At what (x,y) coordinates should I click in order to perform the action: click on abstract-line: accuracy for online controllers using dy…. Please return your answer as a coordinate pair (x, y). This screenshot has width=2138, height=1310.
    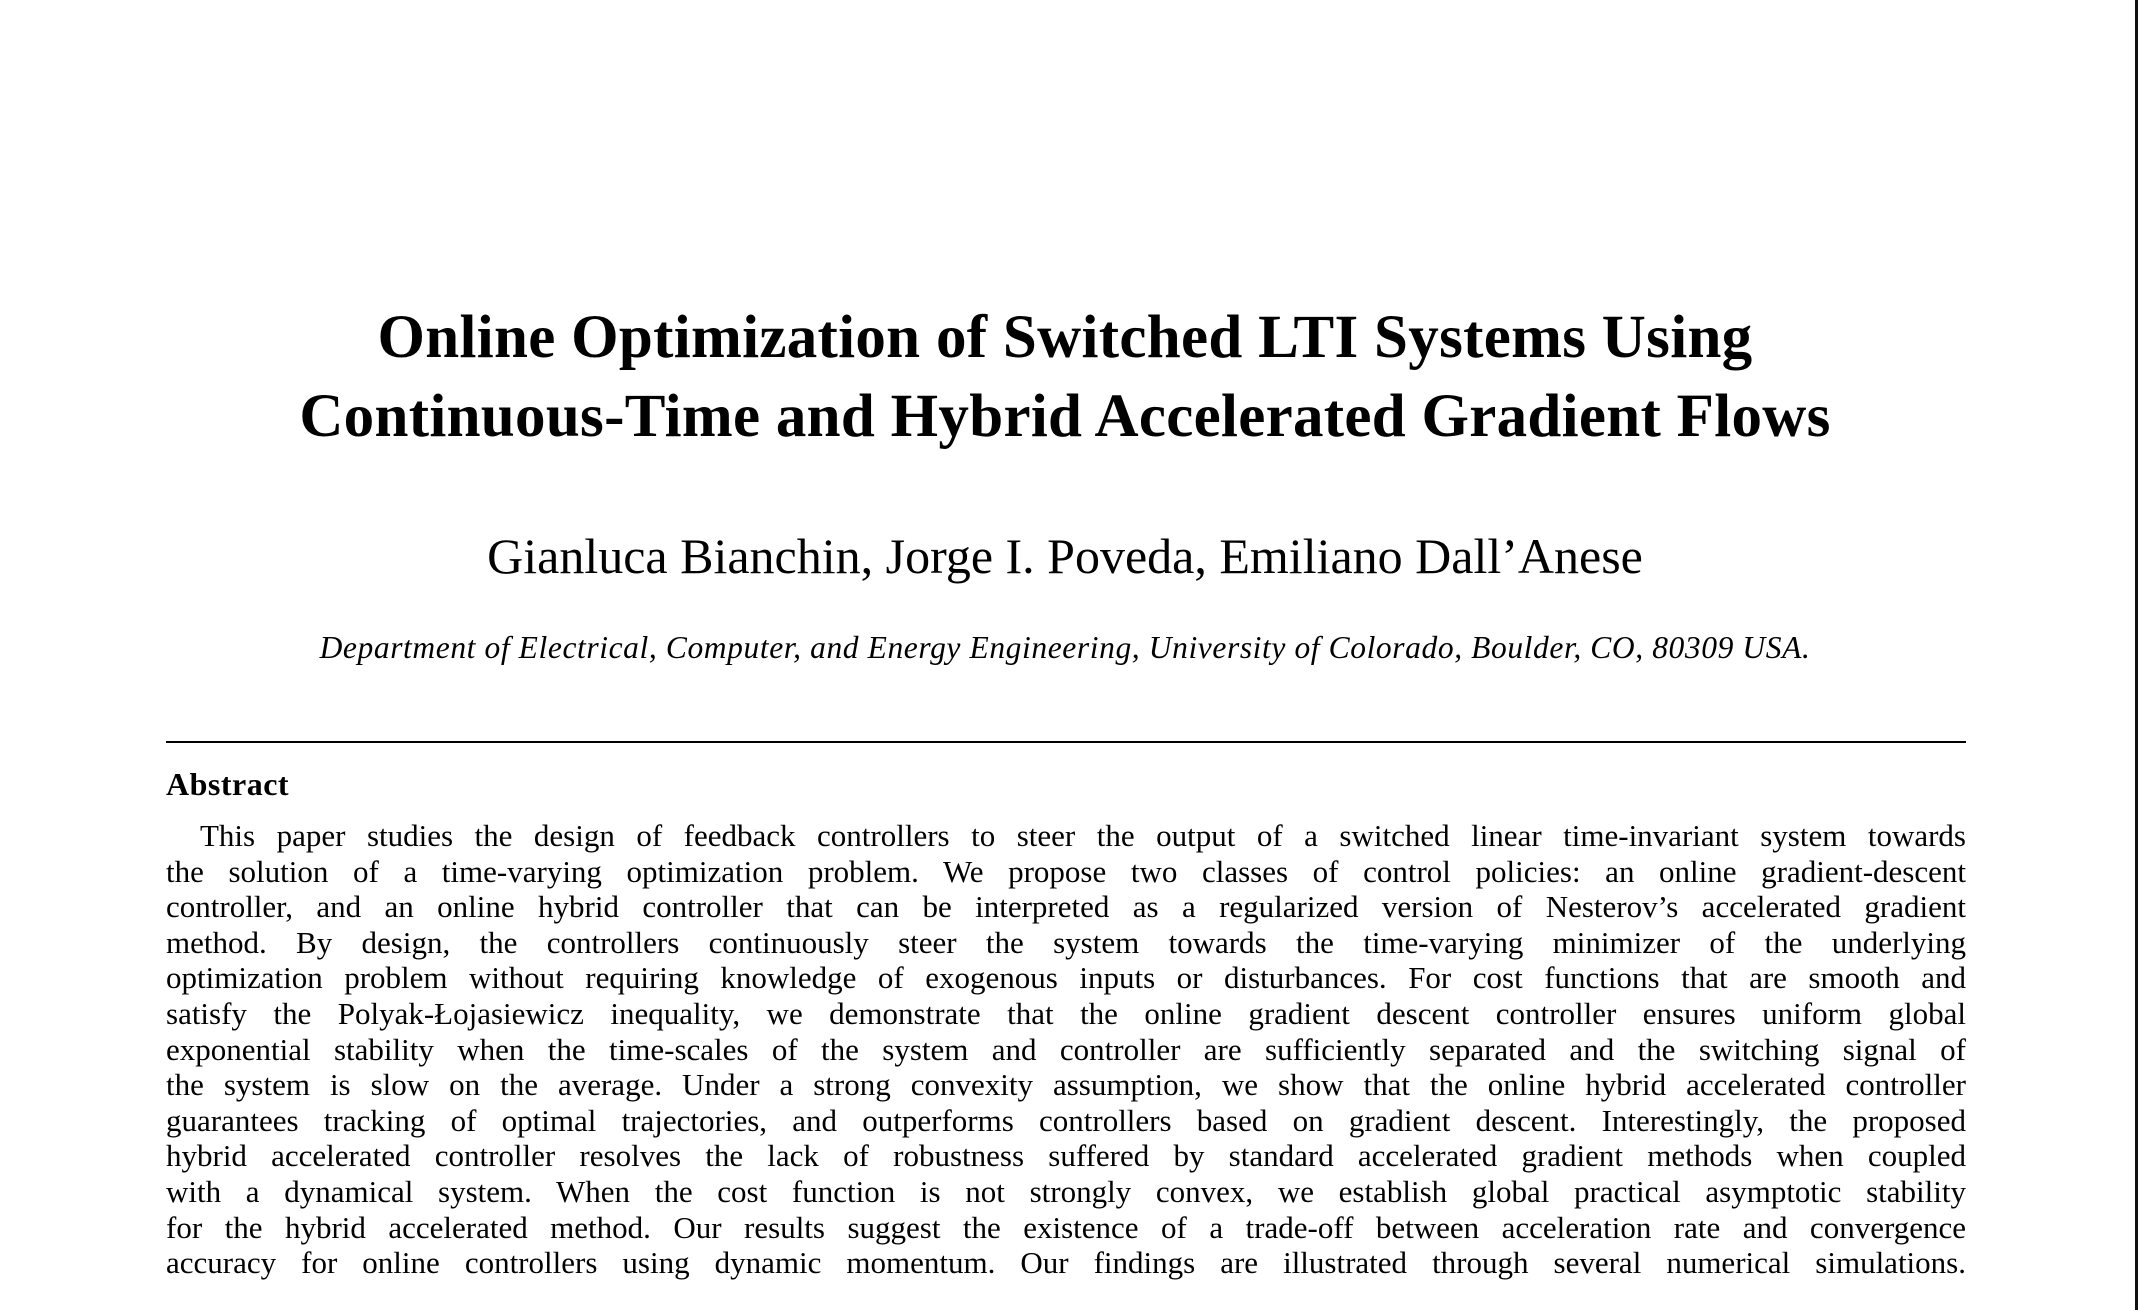
    Looking at the image, I should click on (1066, 1263).